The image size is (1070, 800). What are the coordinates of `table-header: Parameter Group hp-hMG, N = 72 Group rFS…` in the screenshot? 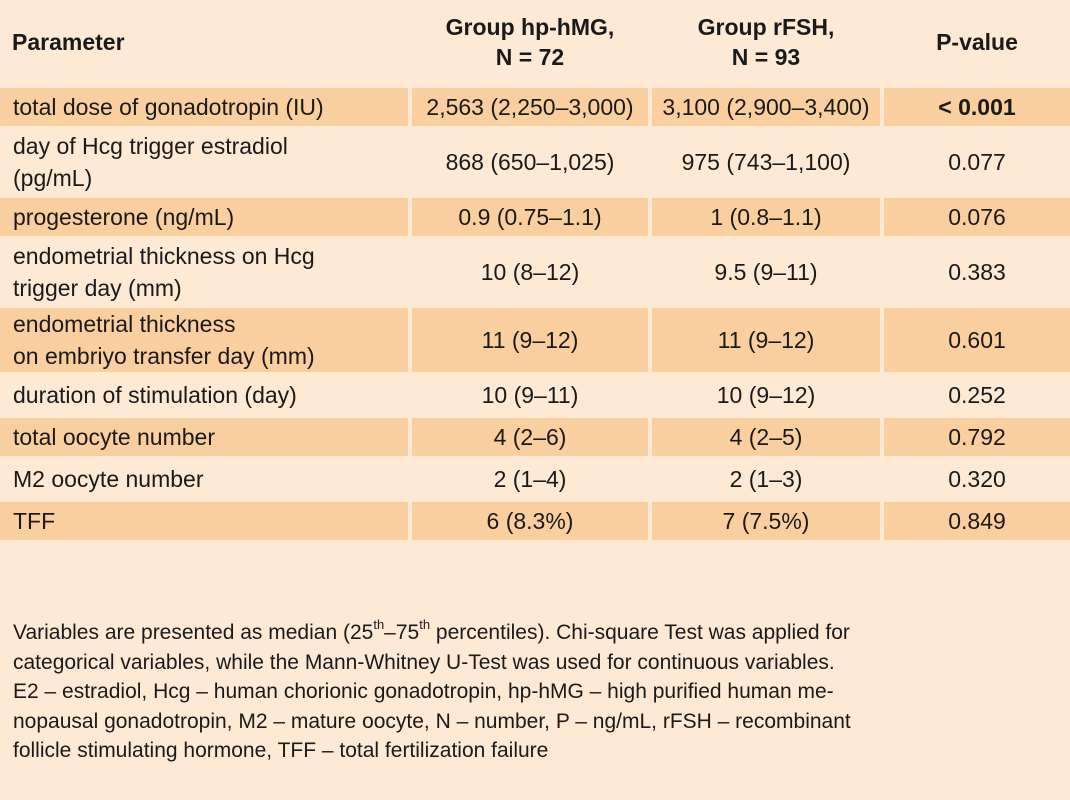 It's located at (535, 42).